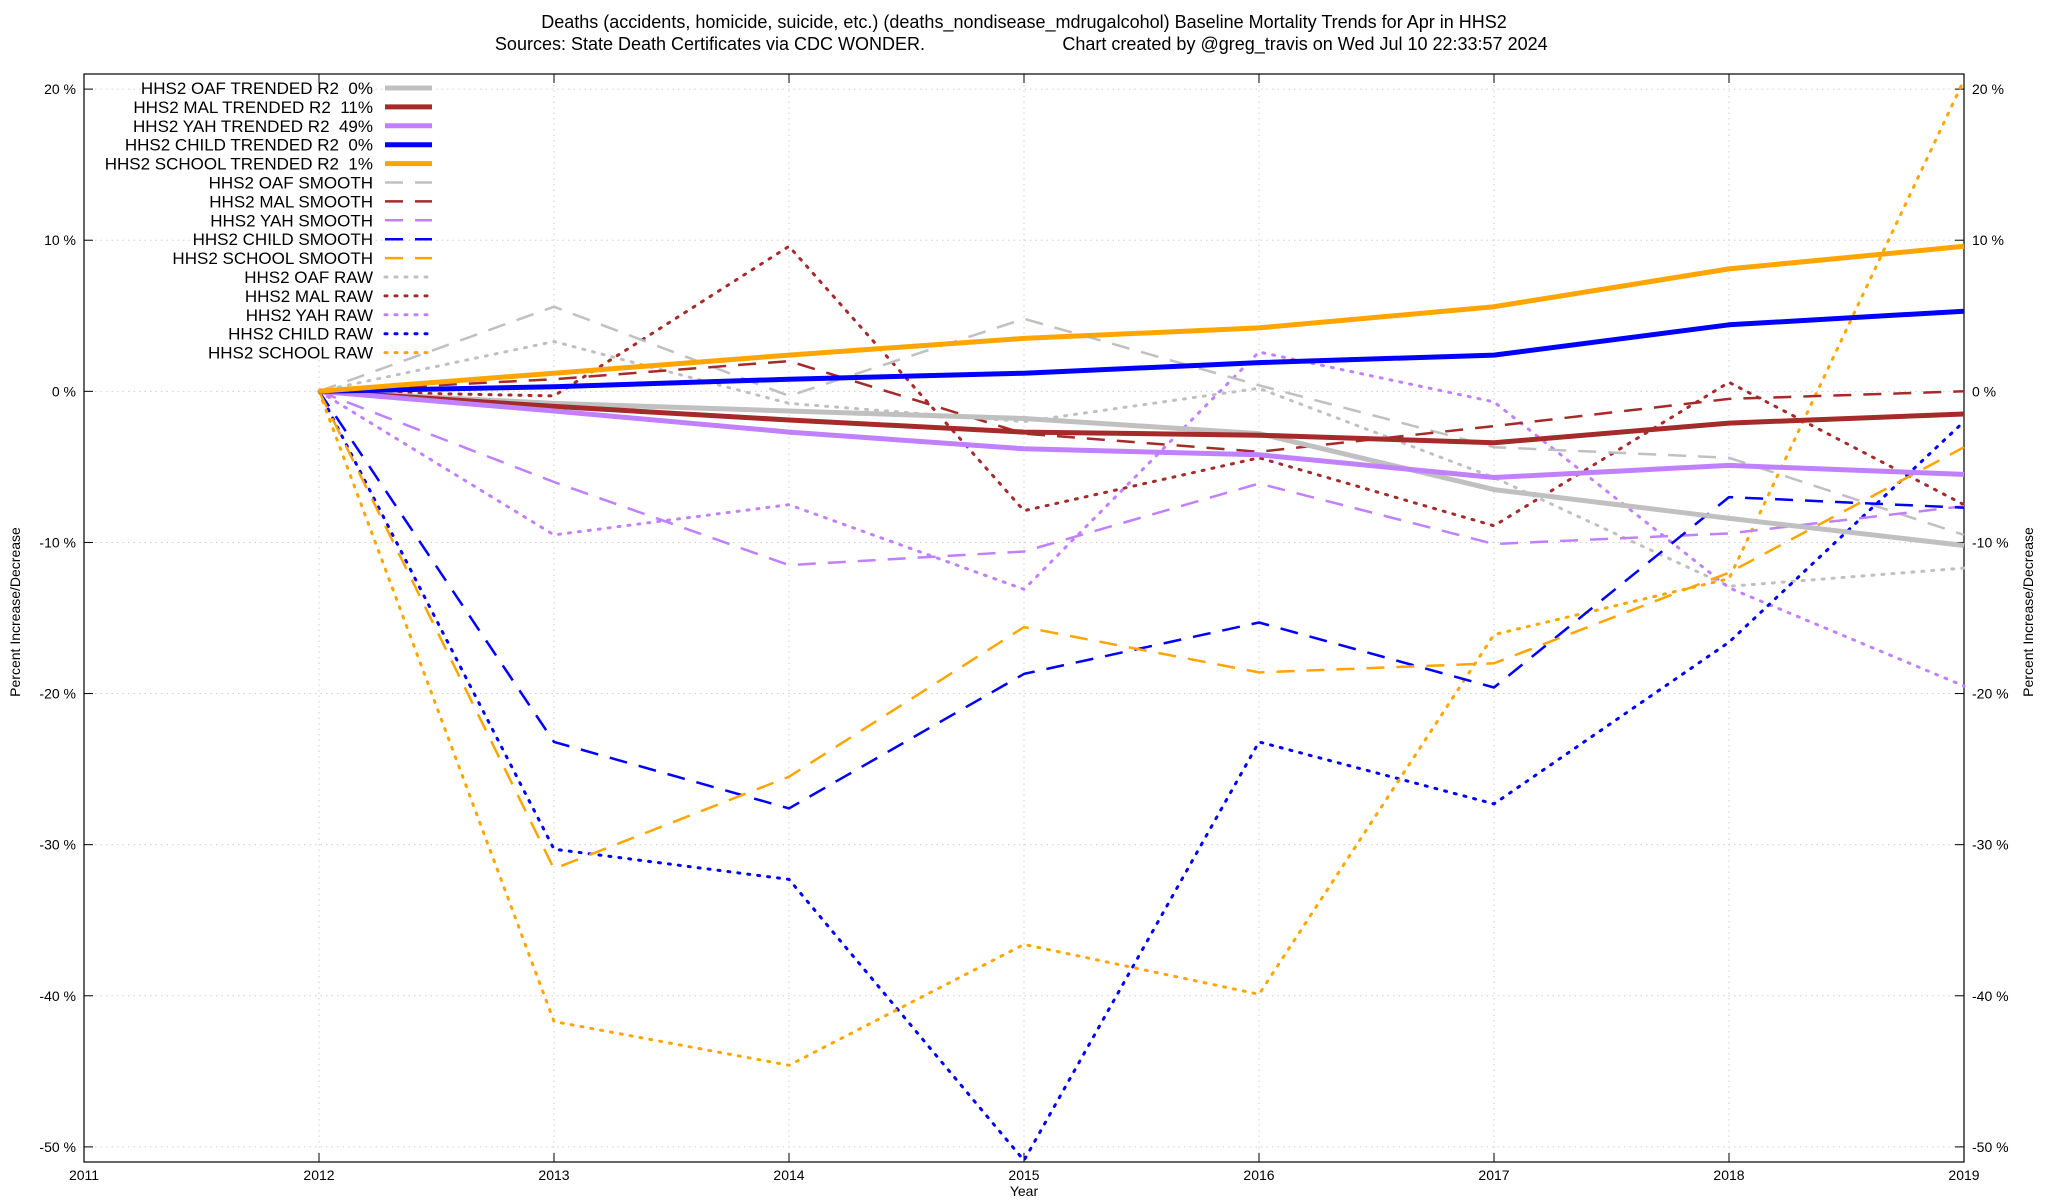  I want to click on x-tick-label: 2018, so click(1728, 1175).